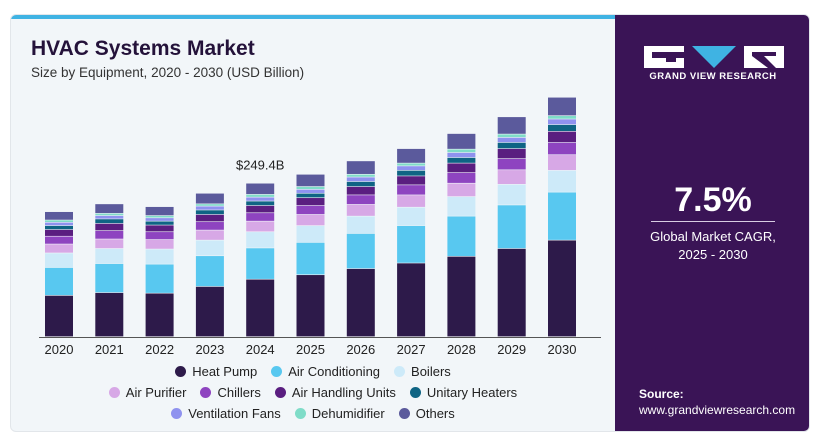  Describe the element at coordinates (310, 180) in the screenshot. I see `bar-segment-others-2025` at that location.